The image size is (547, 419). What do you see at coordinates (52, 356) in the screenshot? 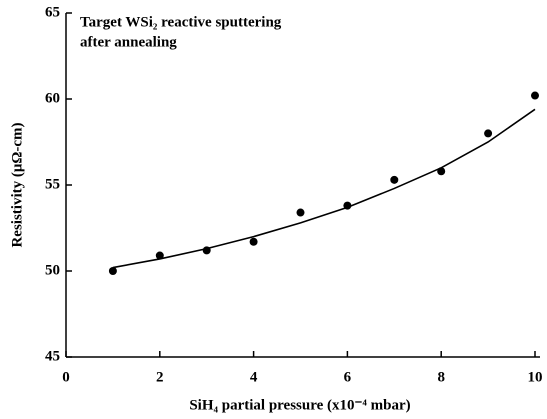
I see `y-tick-label: 45` at bounding box center [52, 356].